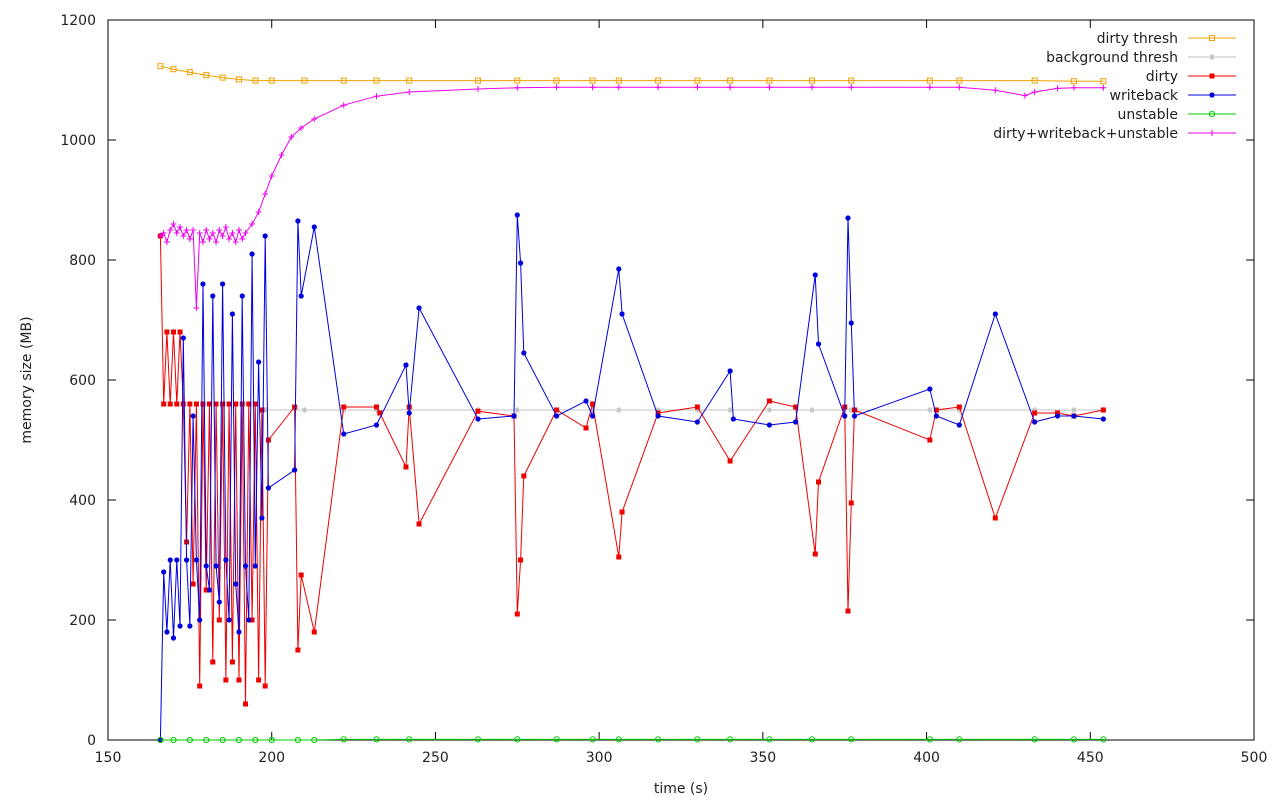 This screenshot has height=800, width=1280. Describe the element at coordinates (1137, 39) in the screenshot. I see `legend-label: dirty thresh` at that location.